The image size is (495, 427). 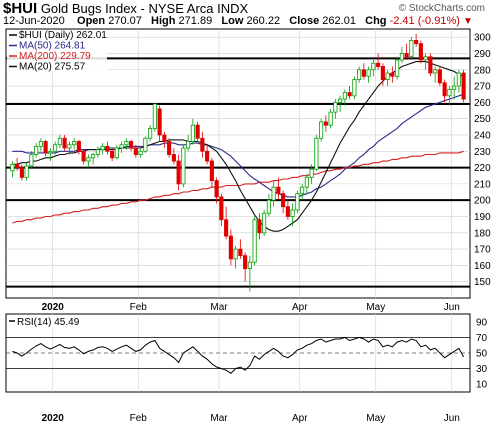 I want to click on high-label: High, so click(x=163, y=21).